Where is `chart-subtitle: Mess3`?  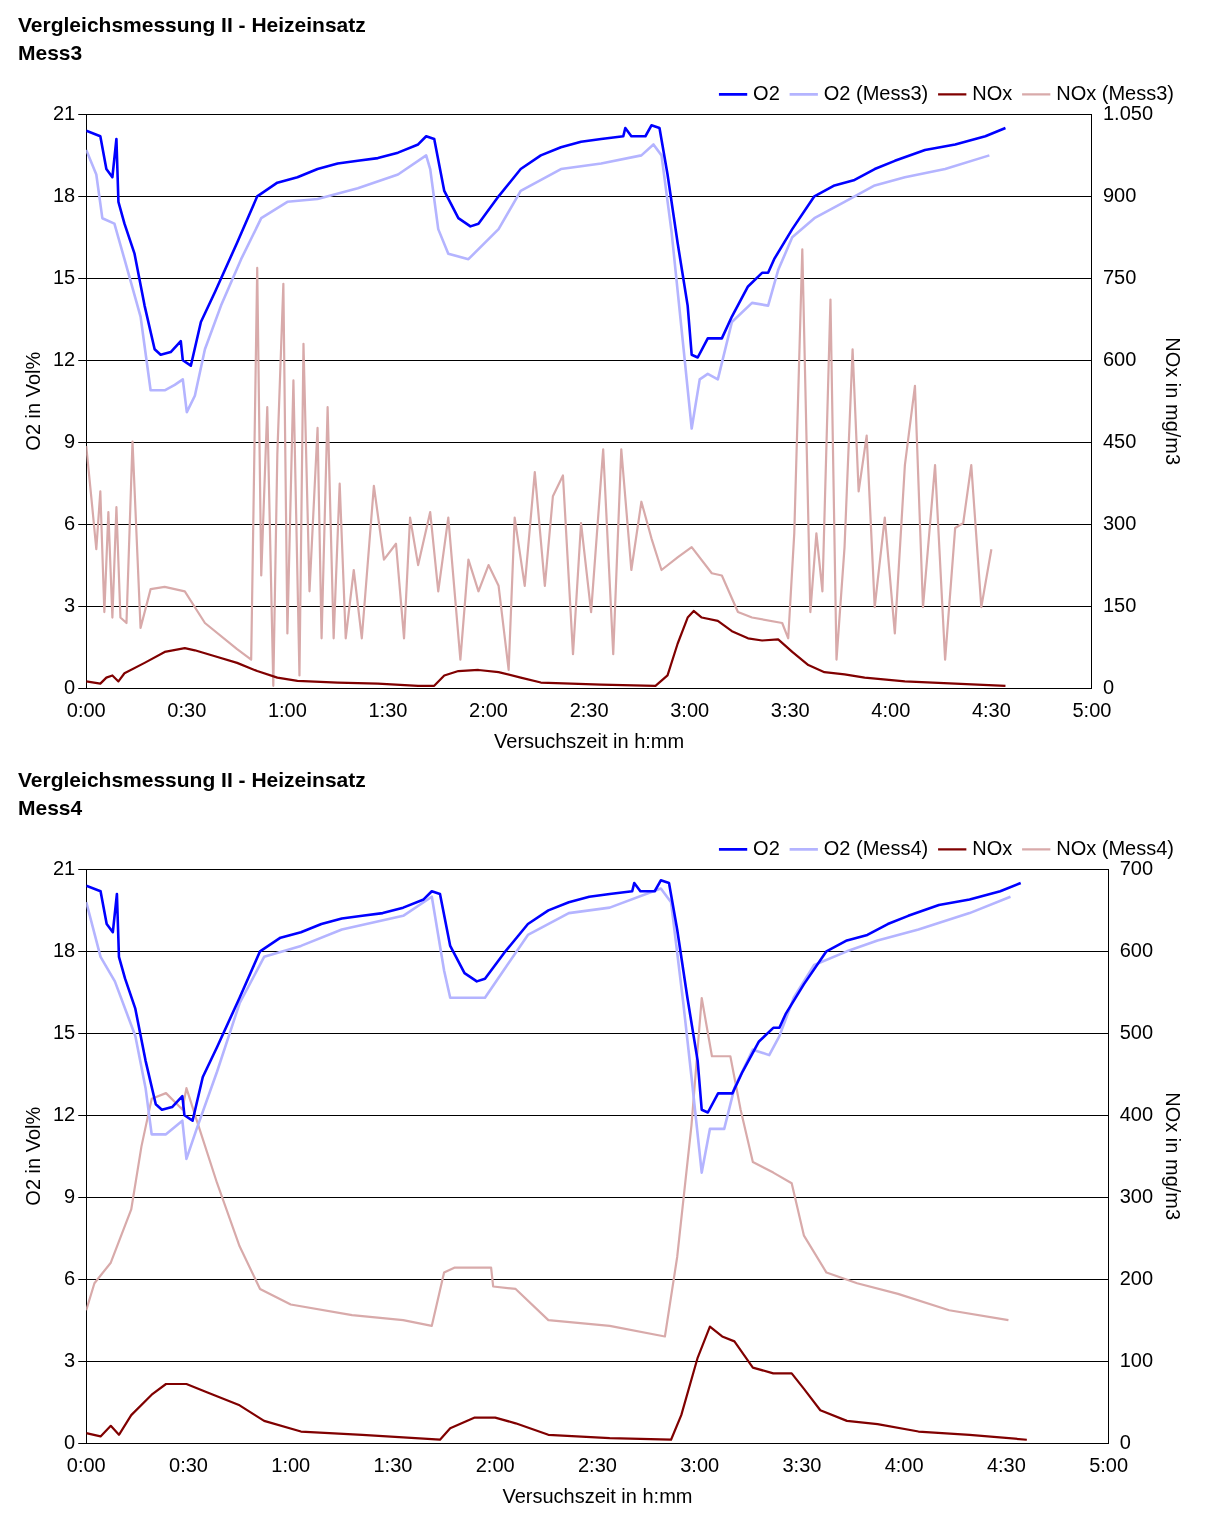 chart-subtitle: Mess3 is located at coordinates (50, 52).